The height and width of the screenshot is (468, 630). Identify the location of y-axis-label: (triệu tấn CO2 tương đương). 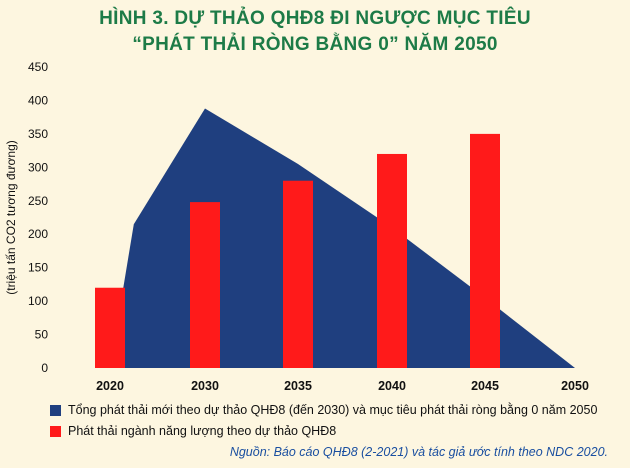
(11, 217).